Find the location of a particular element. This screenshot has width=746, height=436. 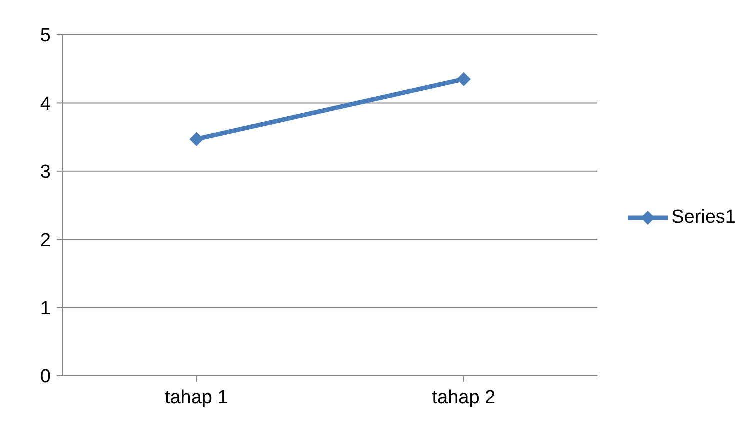

y-tick-label: 0 is located at coordinates (45, 377).